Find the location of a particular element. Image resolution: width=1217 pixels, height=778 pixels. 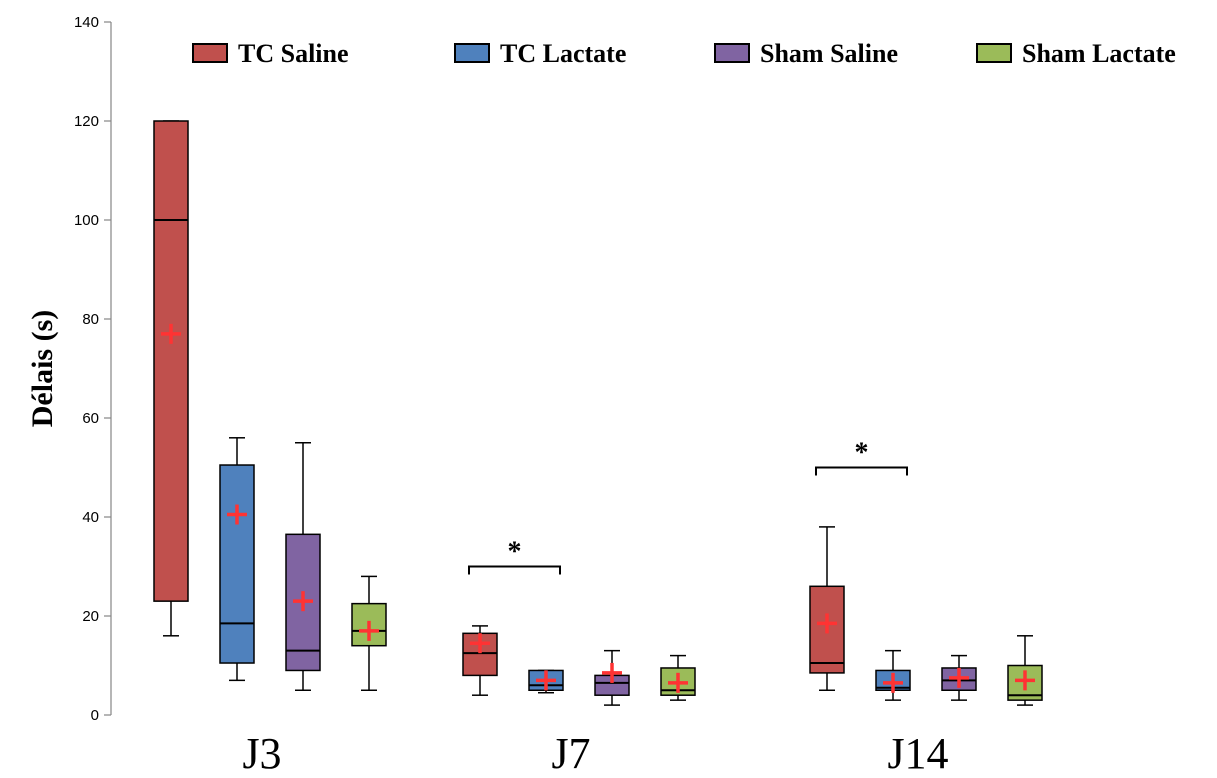

x-category-label: J7 is located at coordinates (570, 753).